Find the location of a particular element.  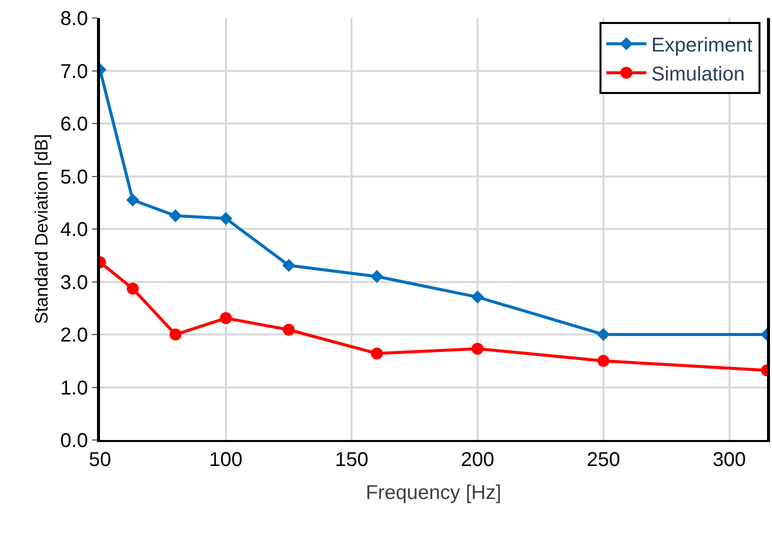

y-tick-label: 3.0 is located at coordinates (74, 283).